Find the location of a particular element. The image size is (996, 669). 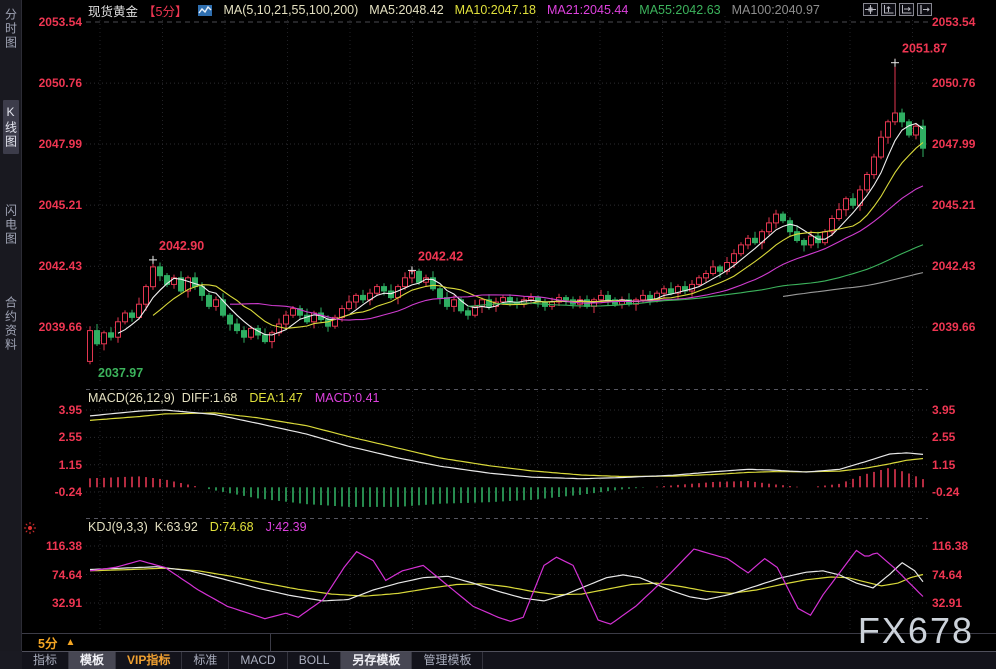

kdj-name-and-k: KDJ(9,3,3) K:63.92 is located at coordinates (143, 527).